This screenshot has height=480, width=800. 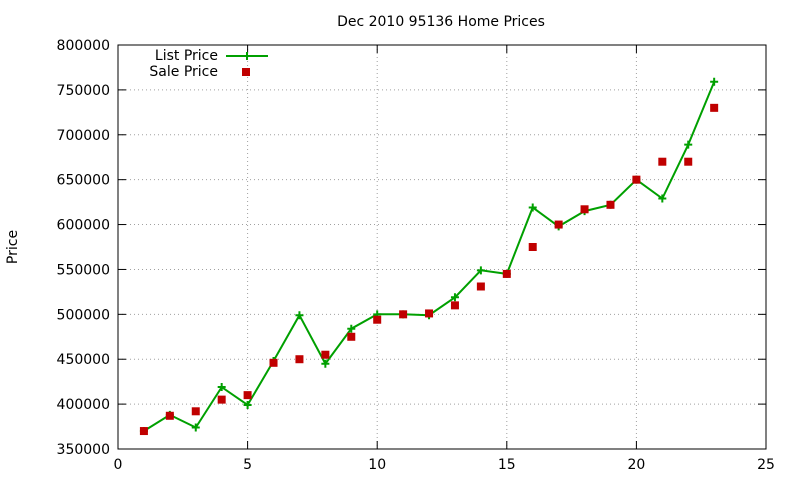 What do you see at coordinates (83, 405) in the screenshot?
I see `y-tick-label: 400000` at bounding box center [83, 405].